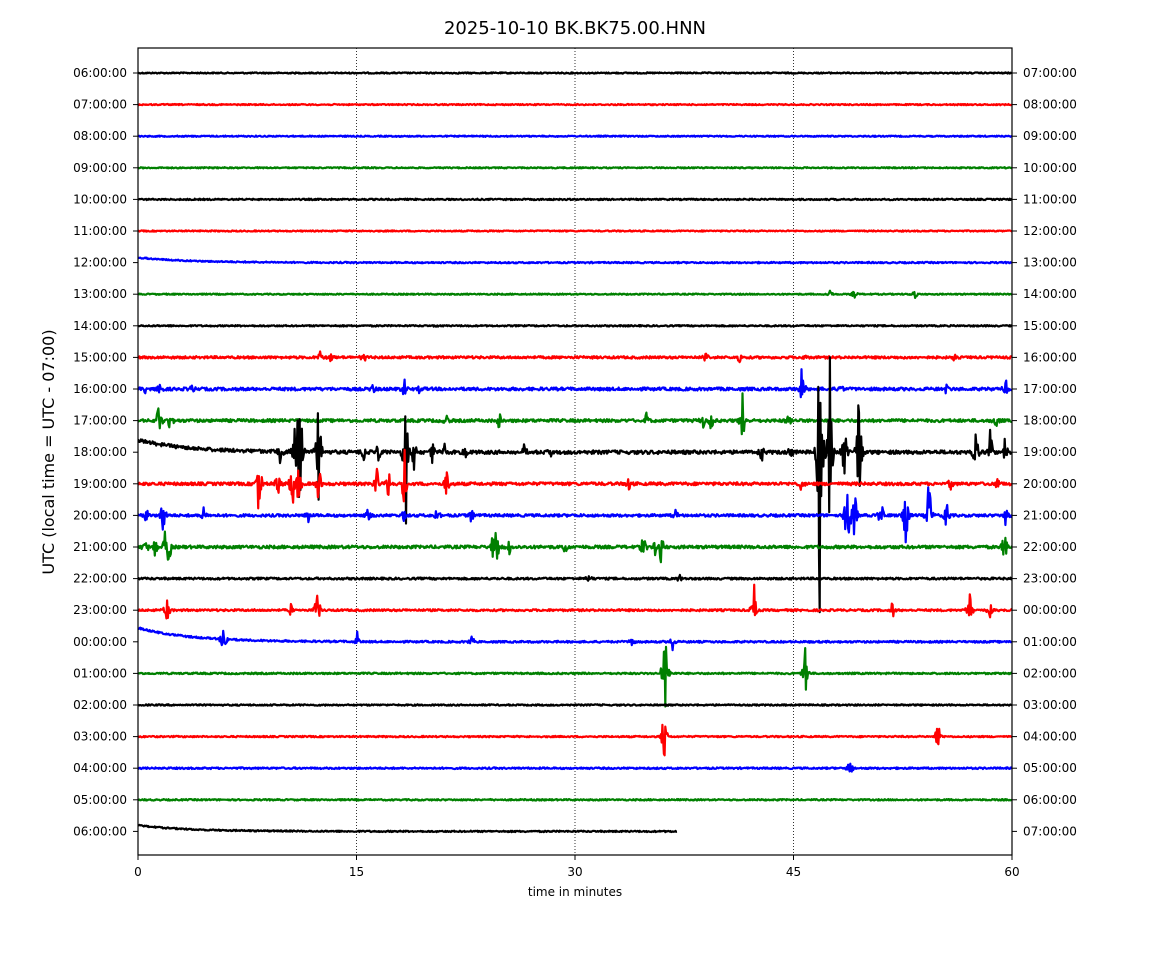 The height and width of the screenshot is (954, 1150). I want to click on left-tick-label: 04:00:00, so click(100, 768).